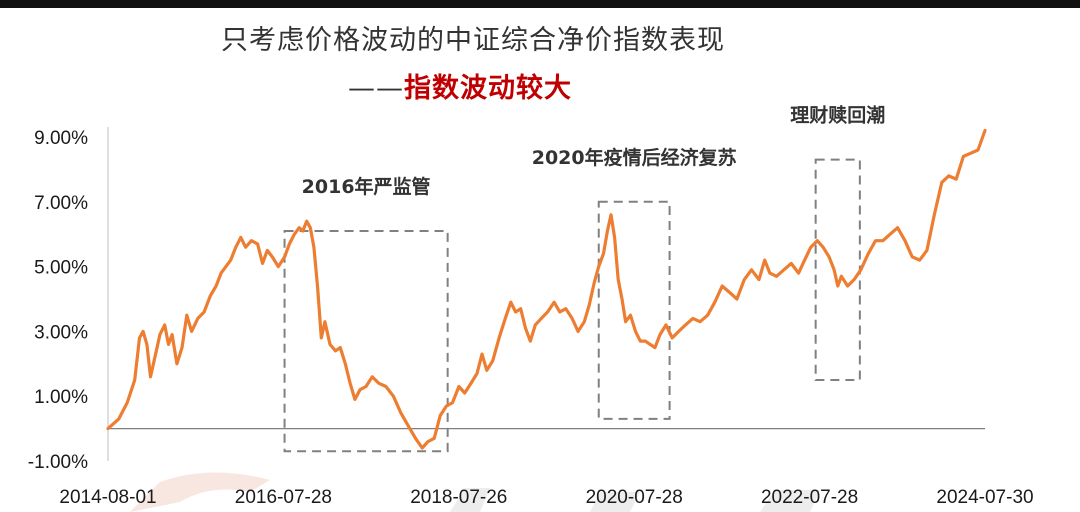 The width and height of the screenshot is (1080, 512). I want to click on x-tick-label: 2018-07-26, so click(458, 497).